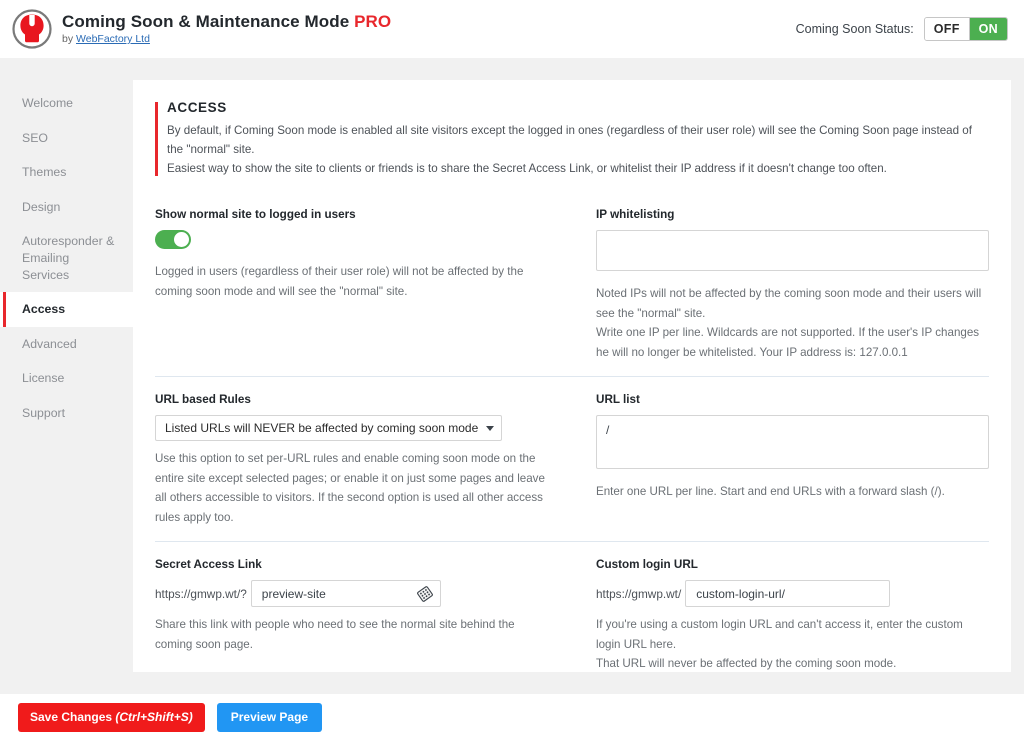  I want to click on row-links: Secret Access Link https://gmwp.wt/?, so click(572, 607).